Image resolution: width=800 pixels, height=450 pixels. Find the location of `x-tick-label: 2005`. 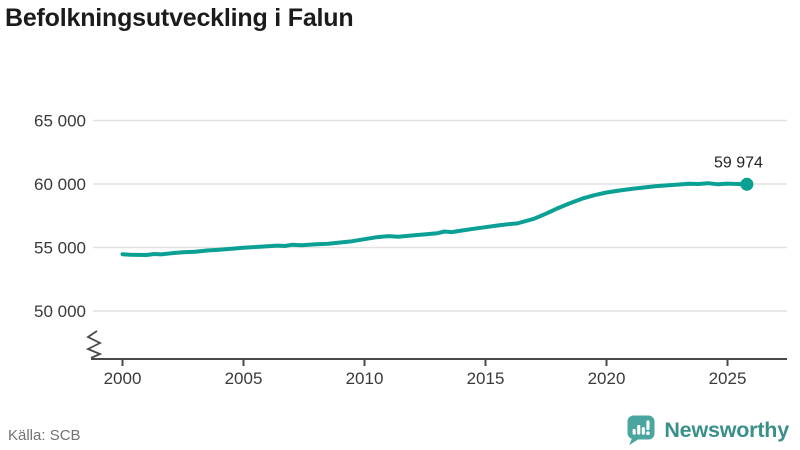

x-tick-label: 2005 is located at coordinates (244, 378).